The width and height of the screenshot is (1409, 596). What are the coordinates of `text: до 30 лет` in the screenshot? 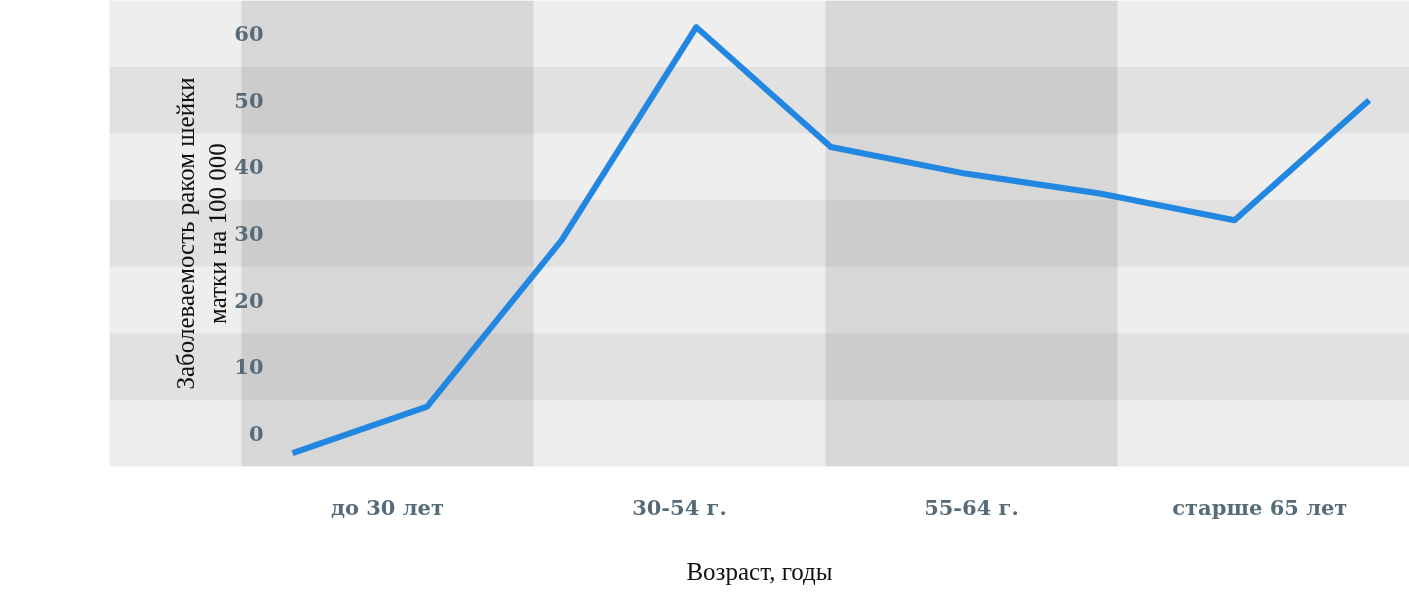 It's located at (387, 507).